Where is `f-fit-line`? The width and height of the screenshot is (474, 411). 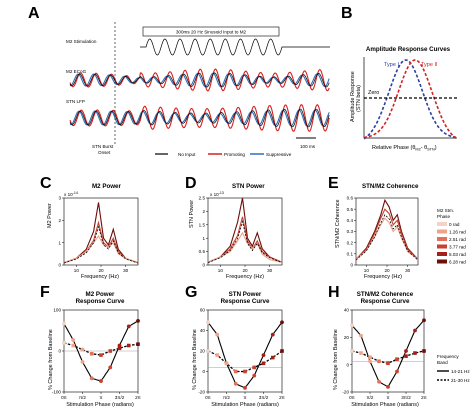 f-fit-line is located at coordinates (101, 349).